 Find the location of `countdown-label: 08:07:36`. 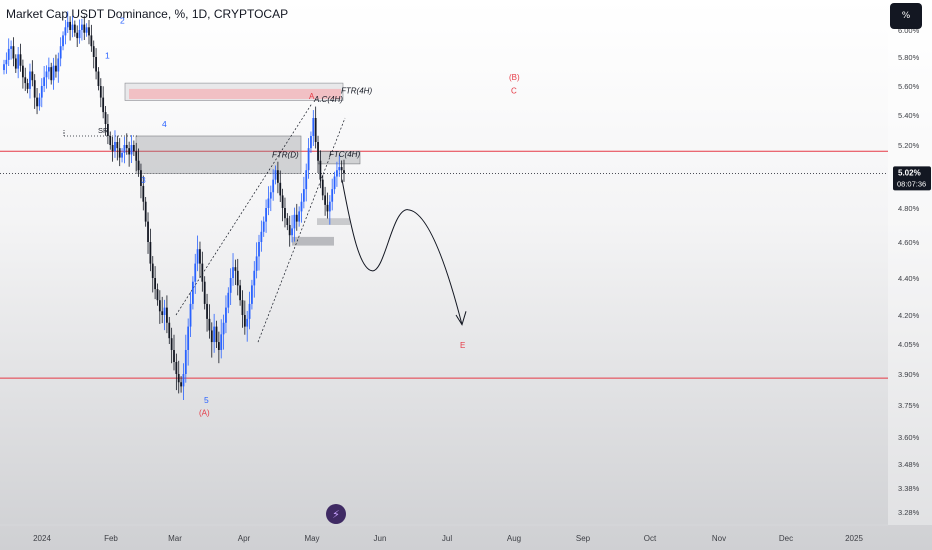

countdown-label: 08:07:36 is located at coordinates (911, 183).